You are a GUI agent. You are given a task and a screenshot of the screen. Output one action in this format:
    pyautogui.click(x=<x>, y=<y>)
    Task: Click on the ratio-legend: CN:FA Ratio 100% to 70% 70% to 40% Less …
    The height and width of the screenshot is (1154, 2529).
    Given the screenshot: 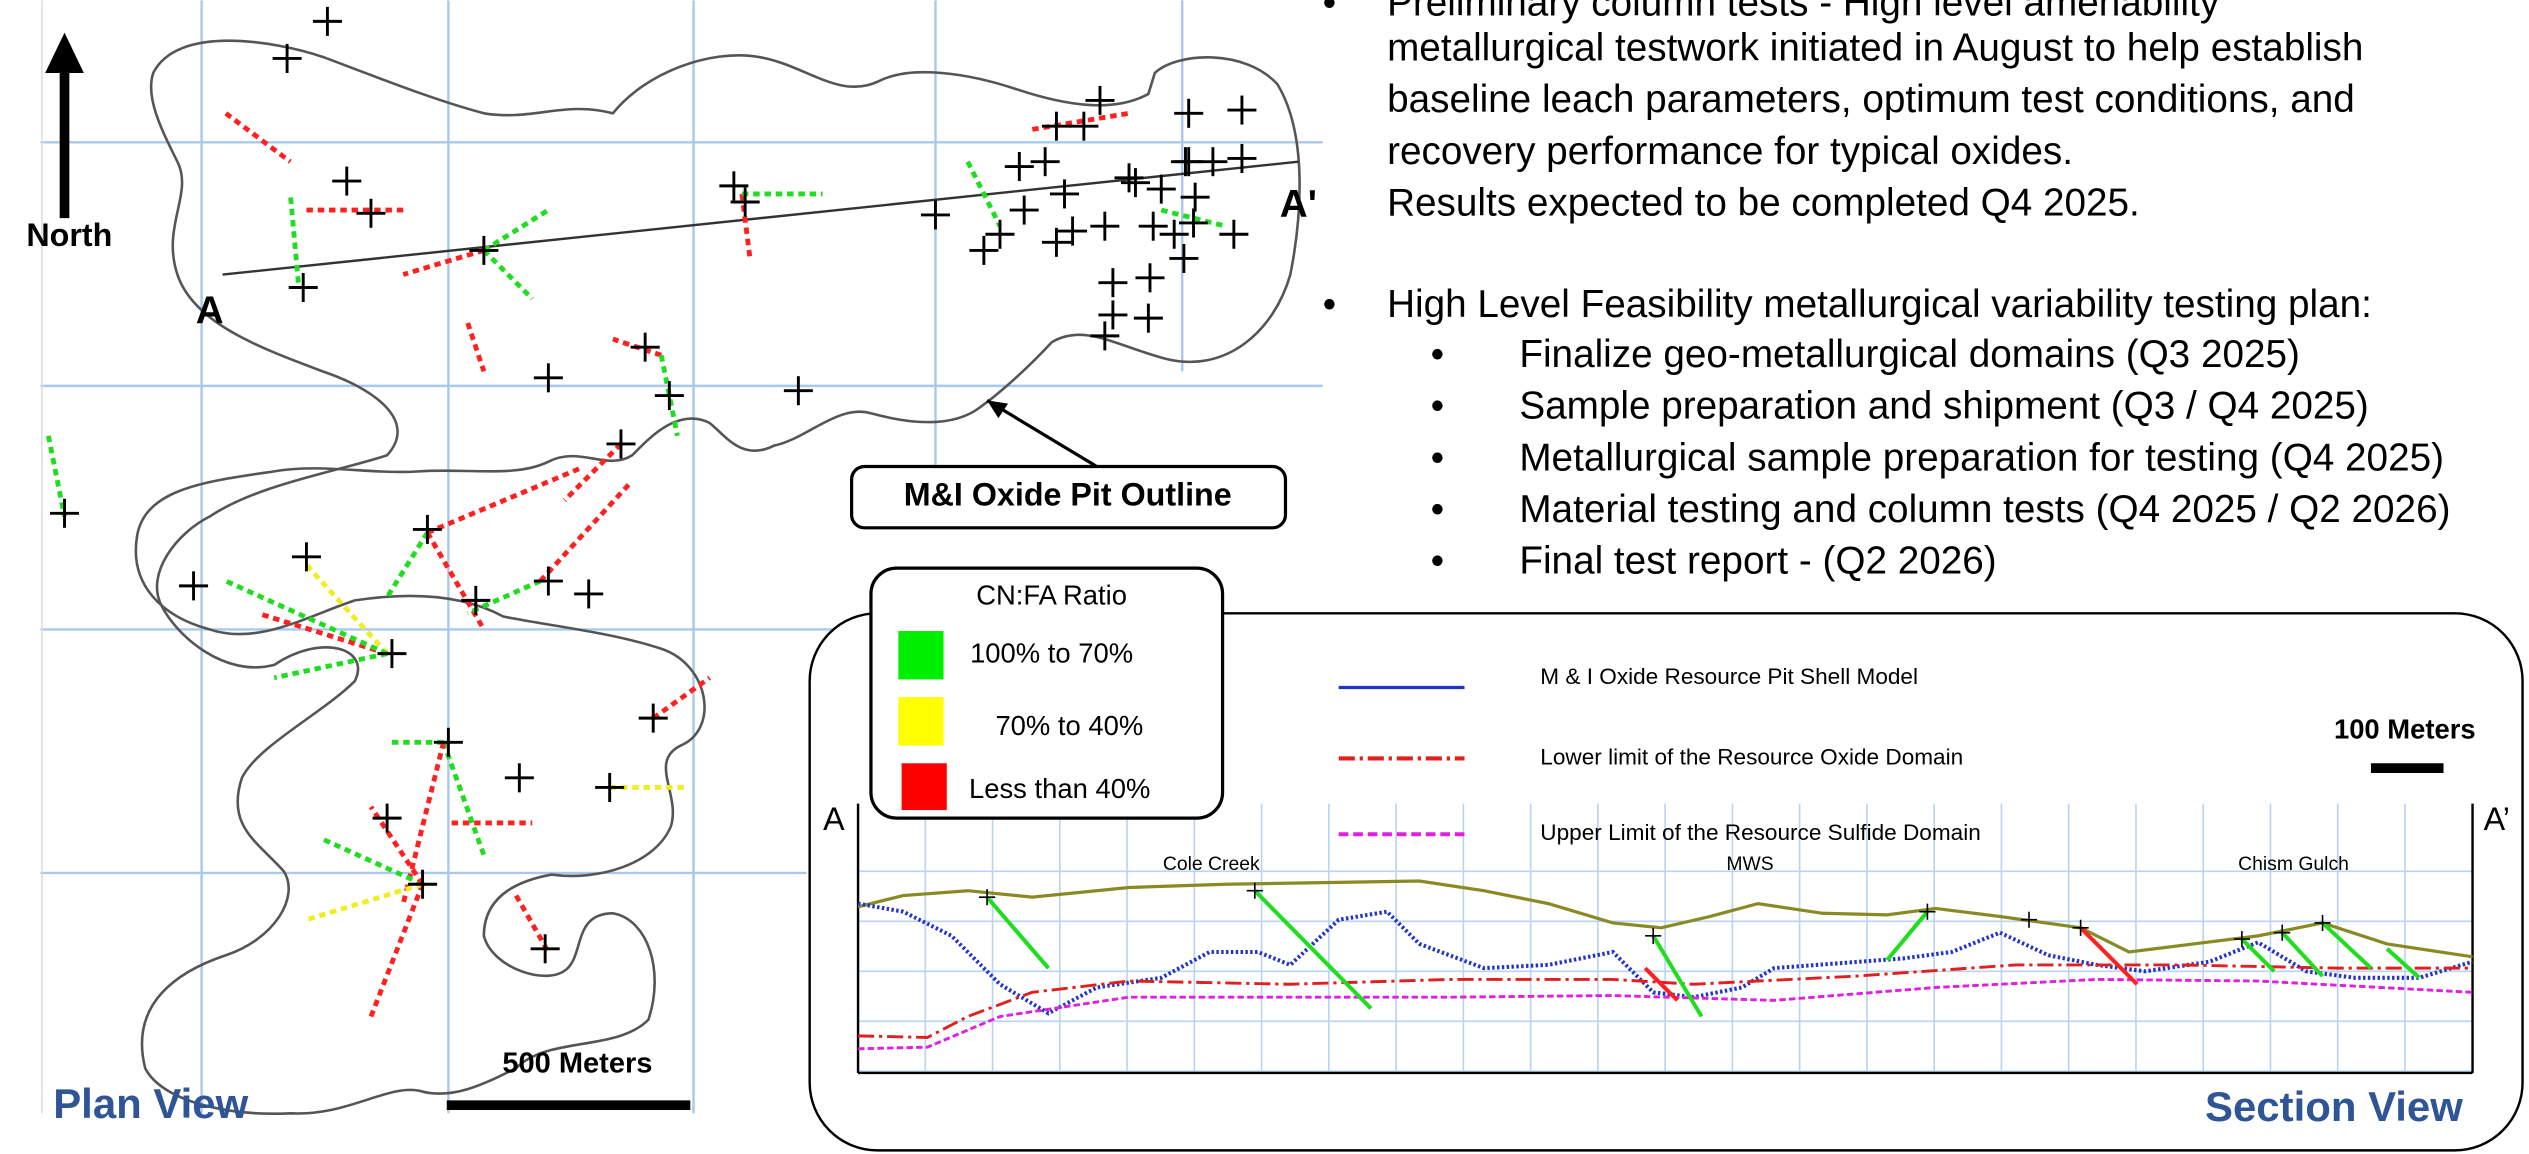 What is the action you would take?
    pyautogui.click(x=1047, y=693)
    